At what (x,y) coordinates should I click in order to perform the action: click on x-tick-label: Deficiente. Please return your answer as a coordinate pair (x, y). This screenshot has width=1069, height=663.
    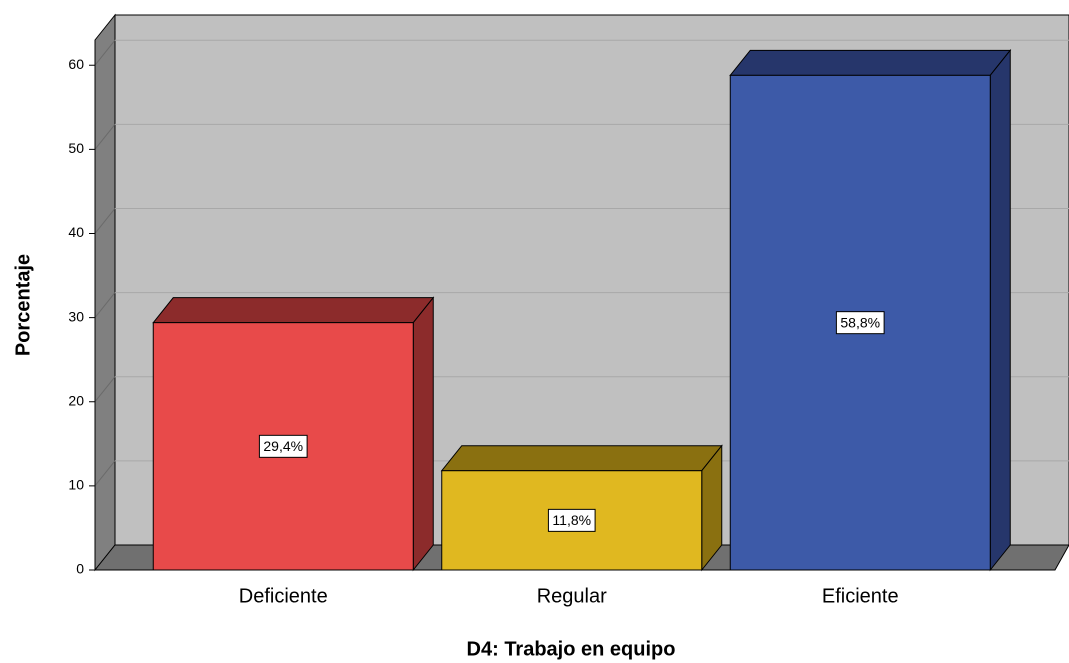
    Looking at the image, I should click on (283, 596).